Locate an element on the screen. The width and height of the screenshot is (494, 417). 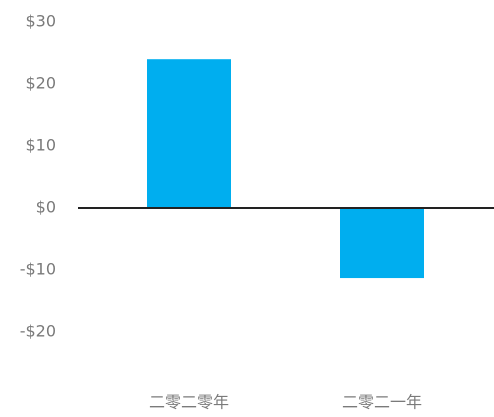
y-tick-label: -$20 is located at coordinates (38, 331).